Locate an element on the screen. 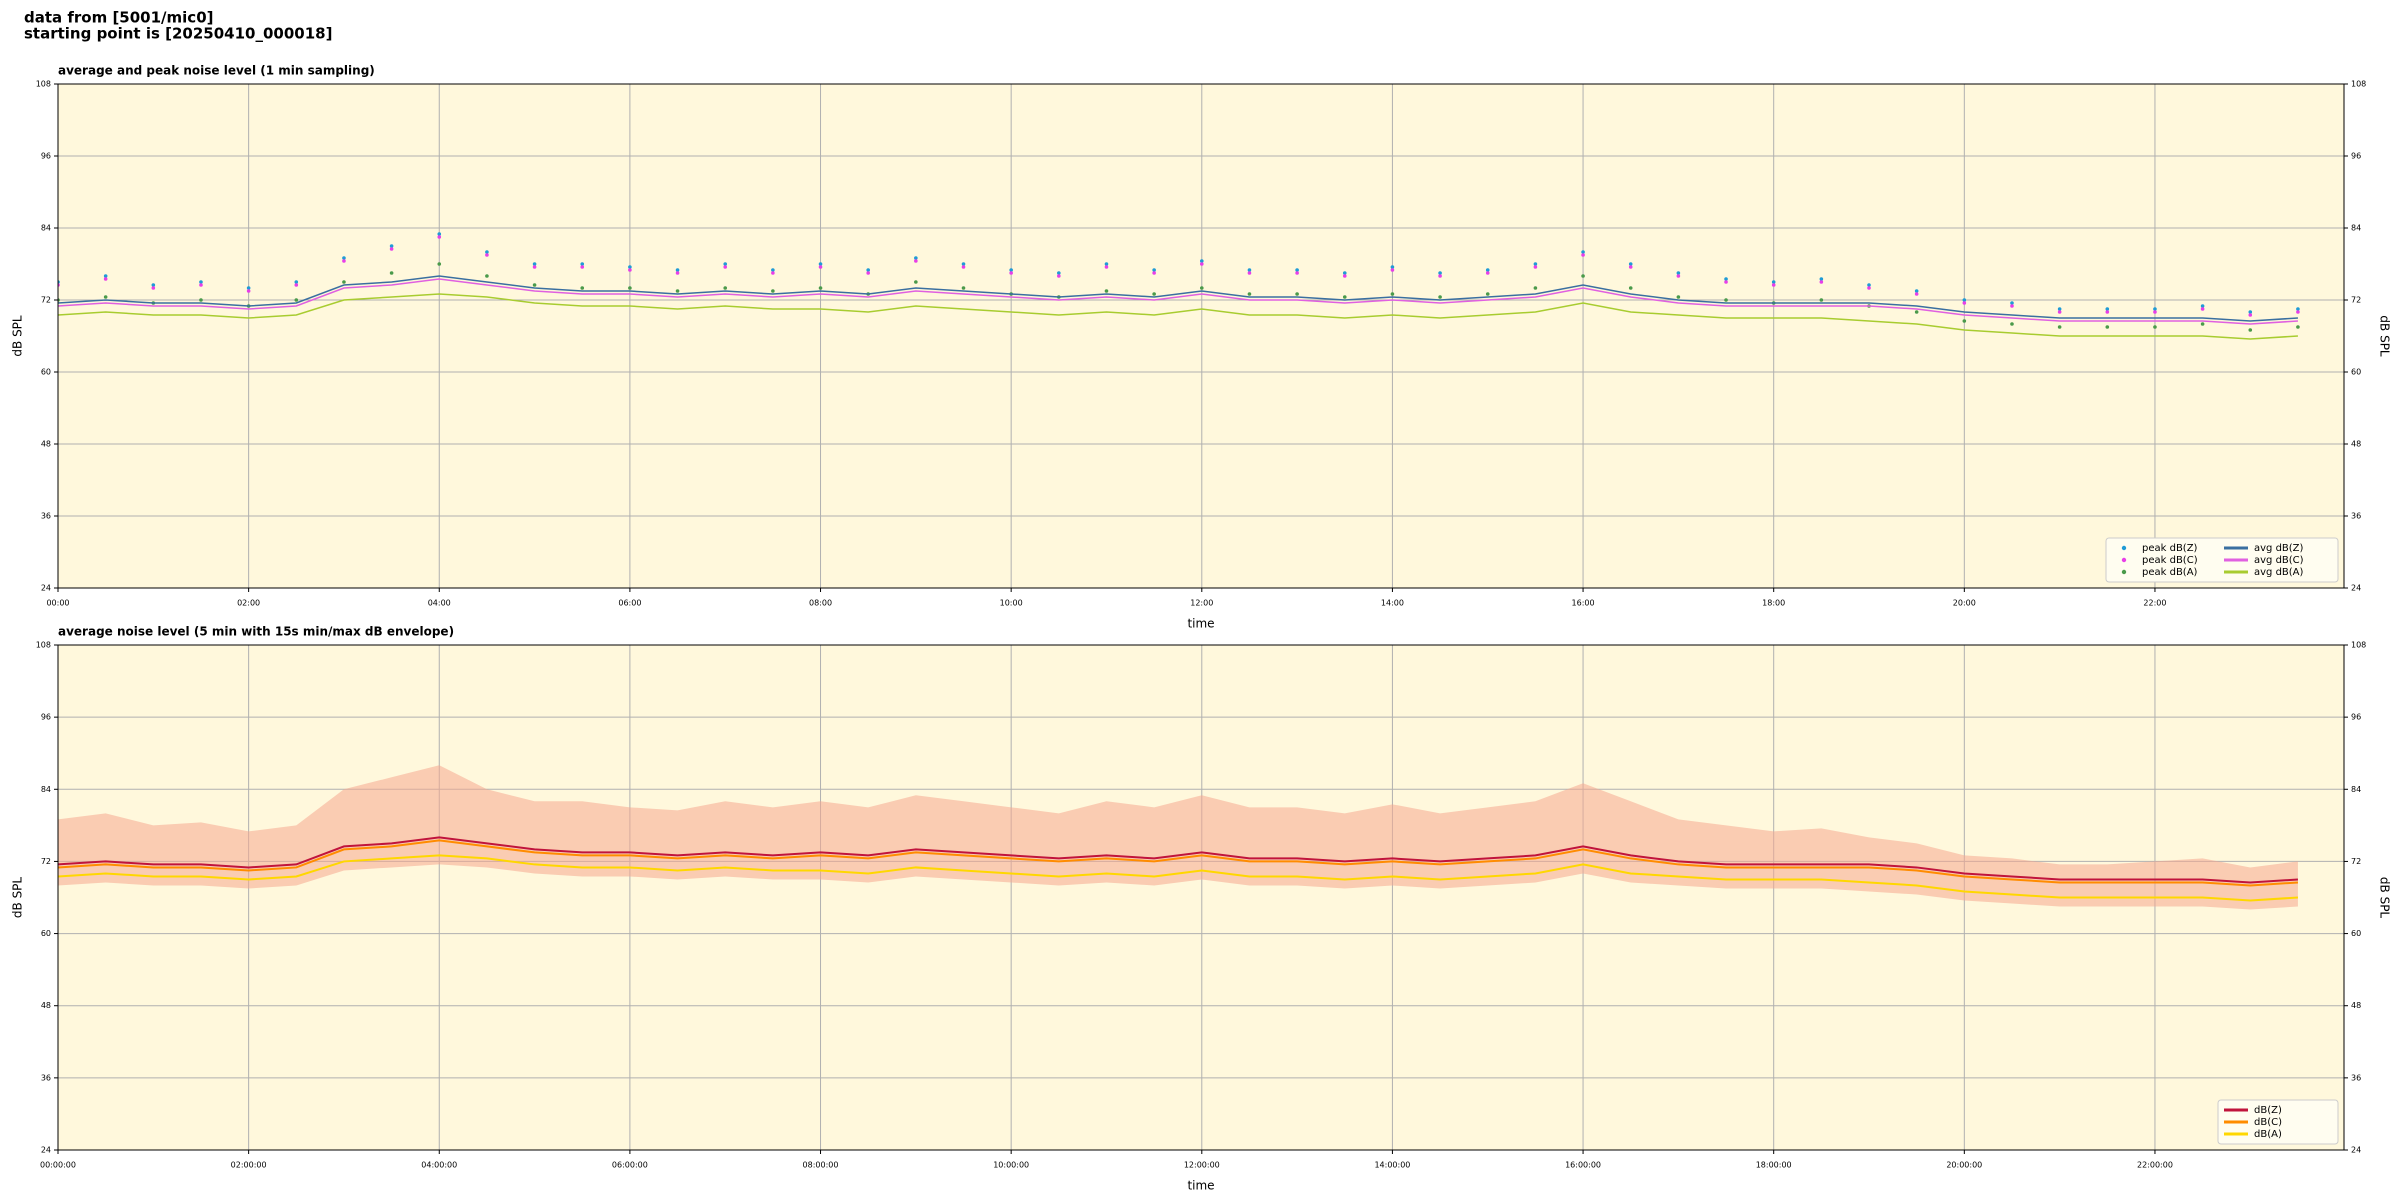 The width and height of the screenshot is (2400, 1200). y-tick-label: 36 is located at coordinates (46, 516).